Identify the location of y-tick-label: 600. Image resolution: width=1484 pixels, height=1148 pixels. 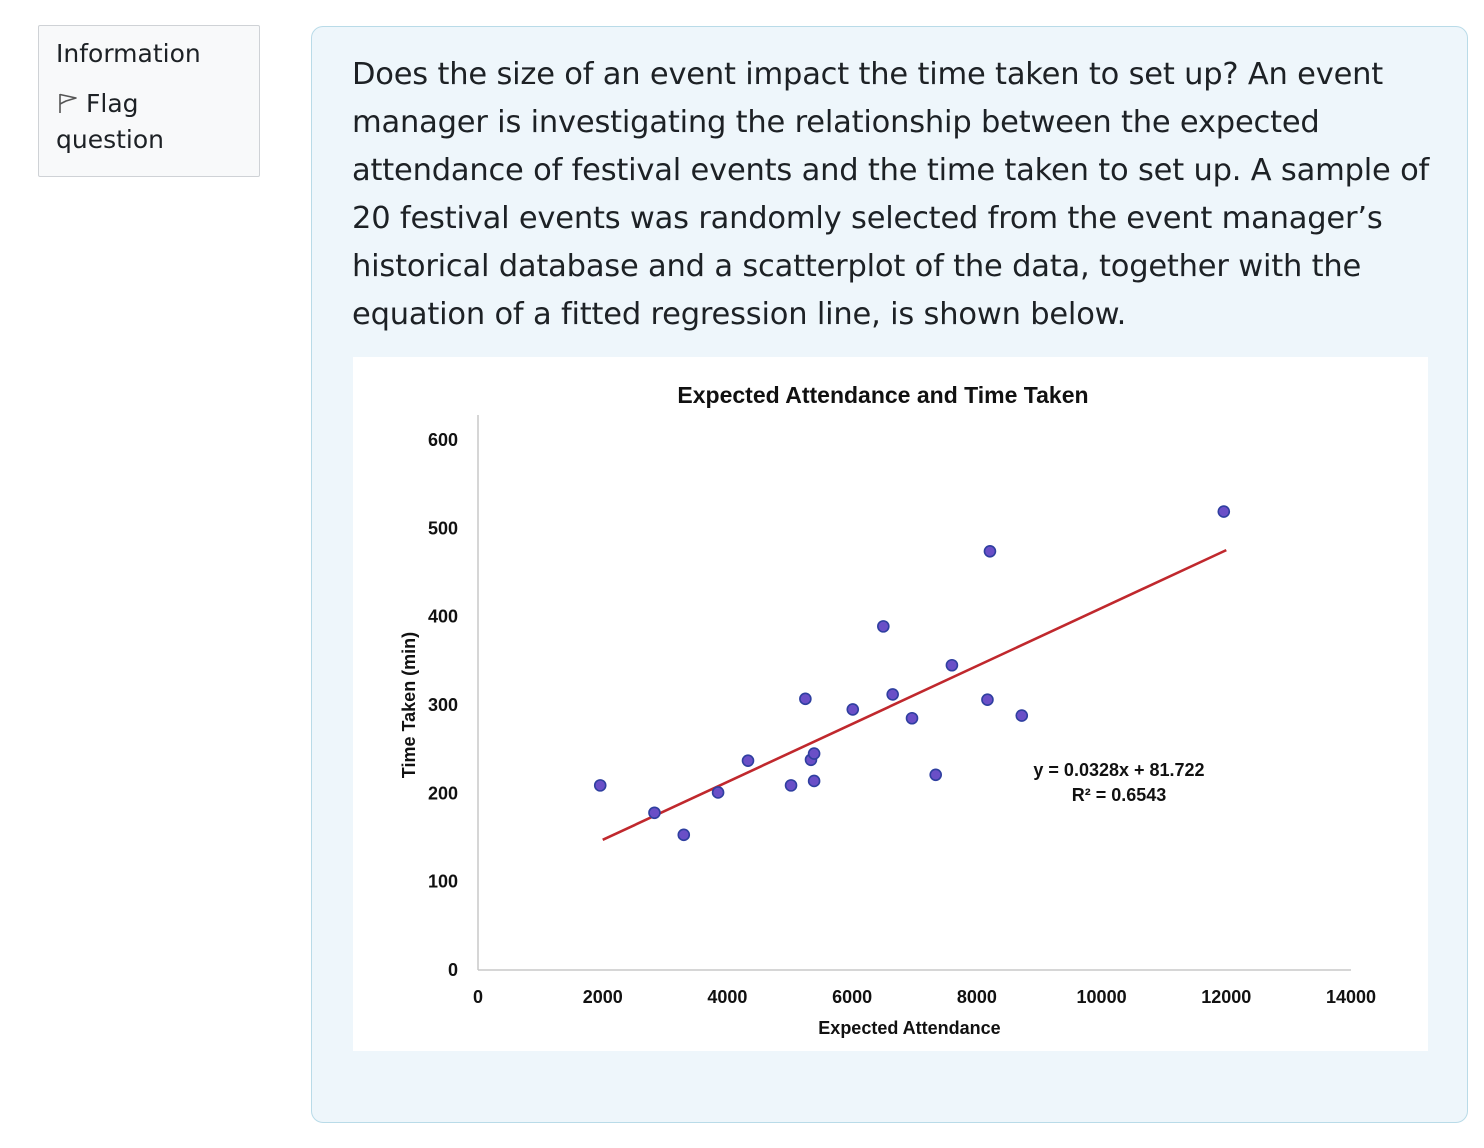
(443, 440).